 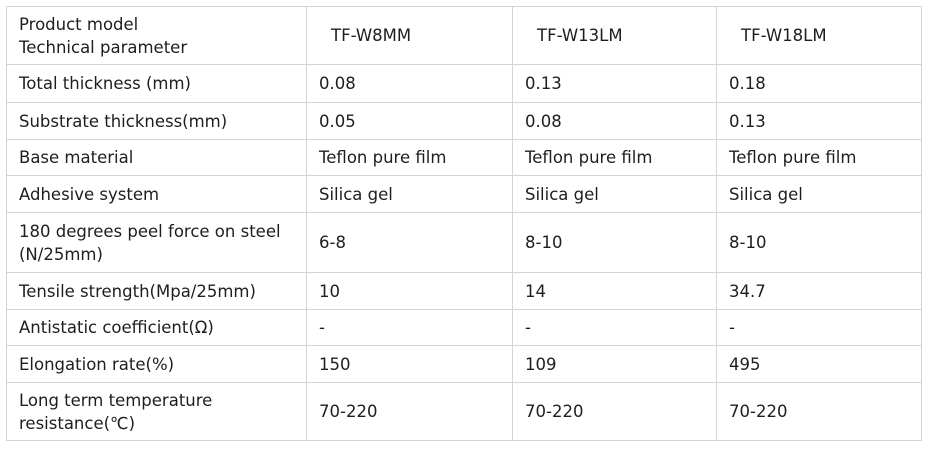 What do you see at coordinates (156, 411) in the screenshot?
I see `parameter-name: Long term temperature resistance(℃)` at bounding box center [156, 411].